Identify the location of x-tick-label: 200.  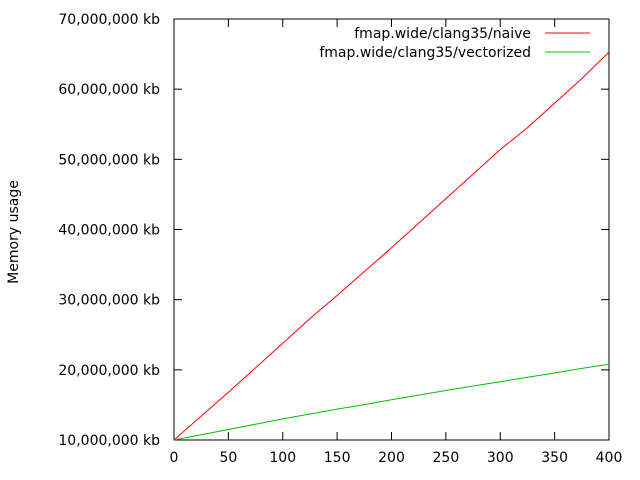
(391, 458).